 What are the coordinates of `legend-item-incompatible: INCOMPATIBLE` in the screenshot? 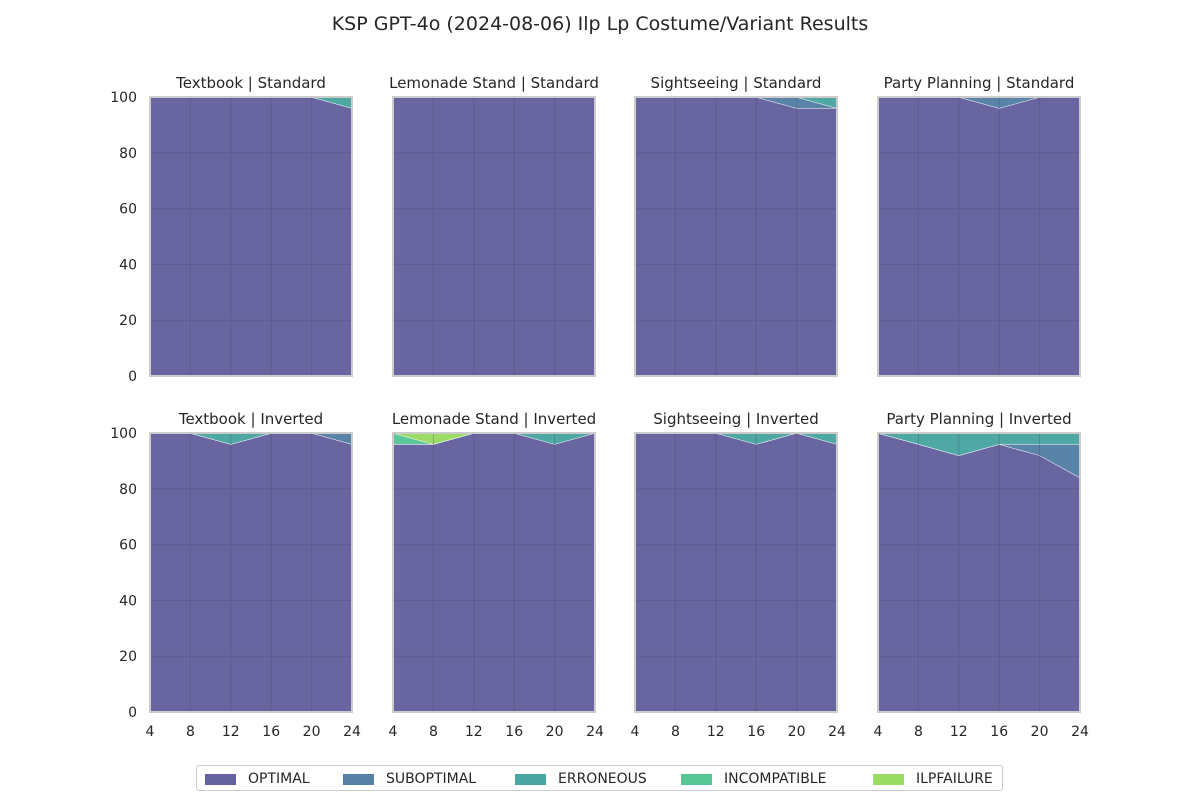 It's located at (753, 779).